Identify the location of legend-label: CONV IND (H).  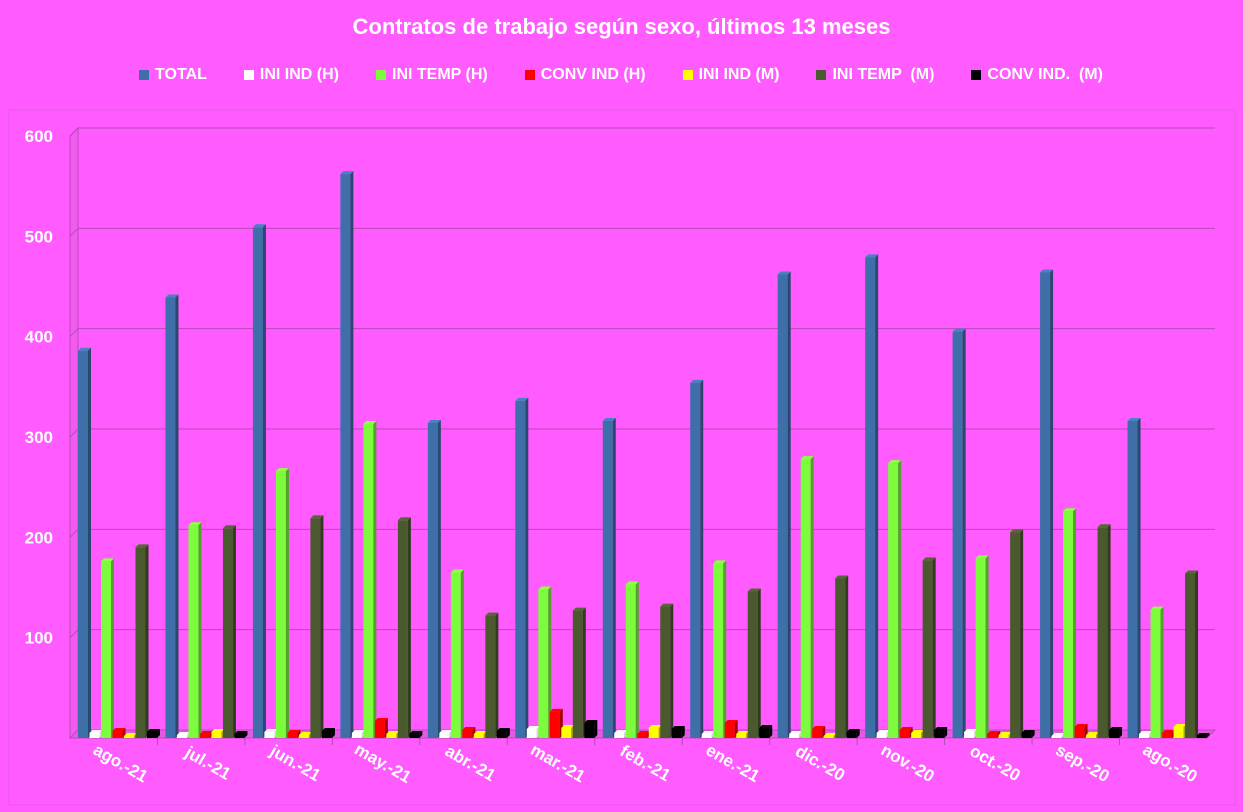
(593, 74).